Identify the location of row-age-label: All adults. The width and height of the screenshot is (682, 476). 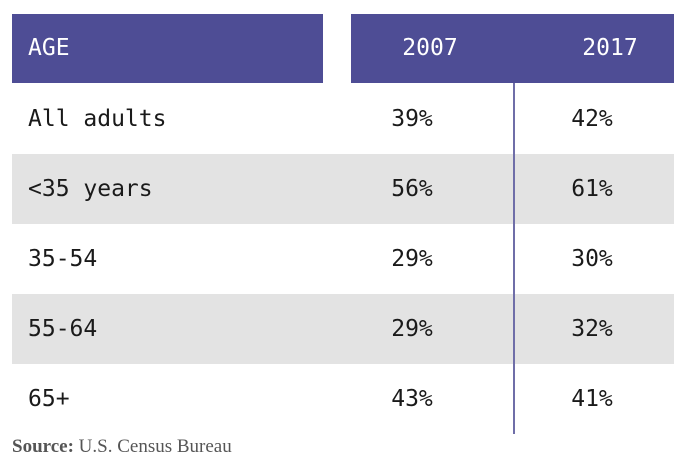
(97, 119).